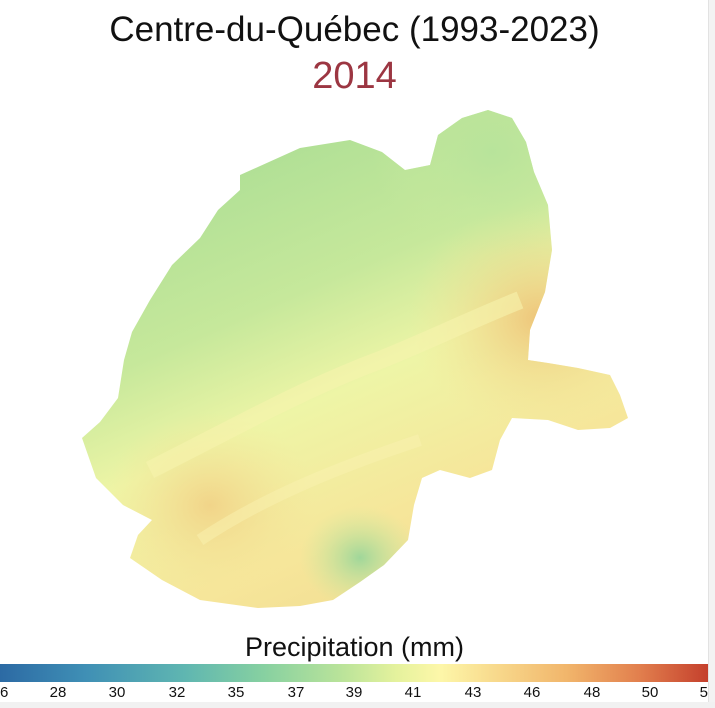 Image resolution: width=715 pixels, height=708 pixels. Describe the element at coordinates (296, 692) in the screenshot. I see `tick-label: 37` at that location.